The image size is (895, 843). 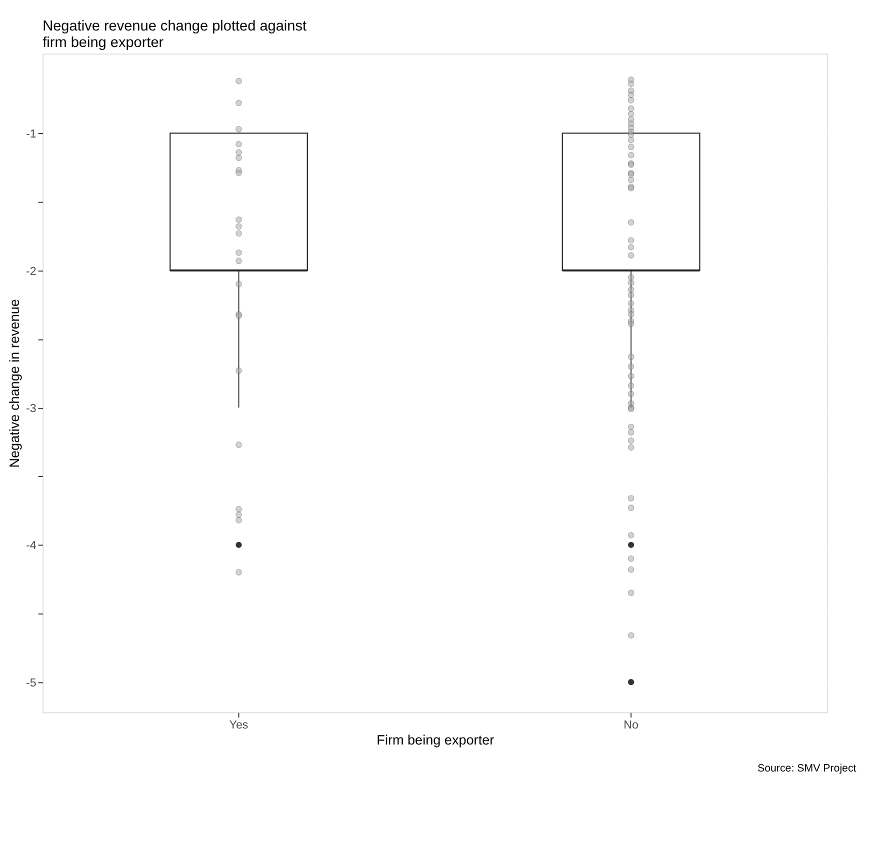 I want to click on source-note: Source: SMV Project, so click(x=806, y=768).